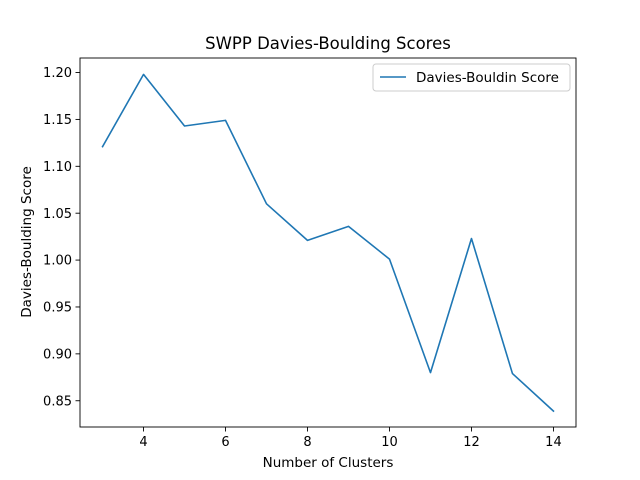 The height and width of the screenshot is (480, 640). Describe the element at coordinates (57, 214) in the screenshot. I see `y-tick-label: 1.05` at that location.